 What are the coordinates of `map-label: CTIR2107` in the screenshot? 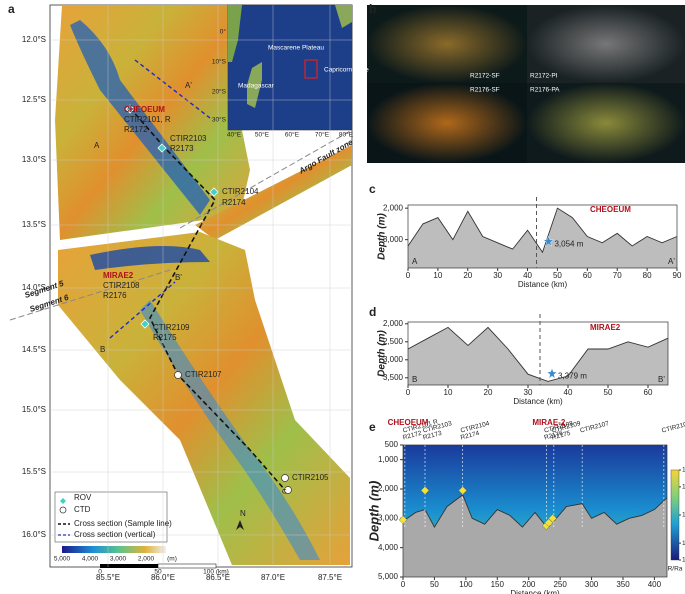 It's located at (203, 374).